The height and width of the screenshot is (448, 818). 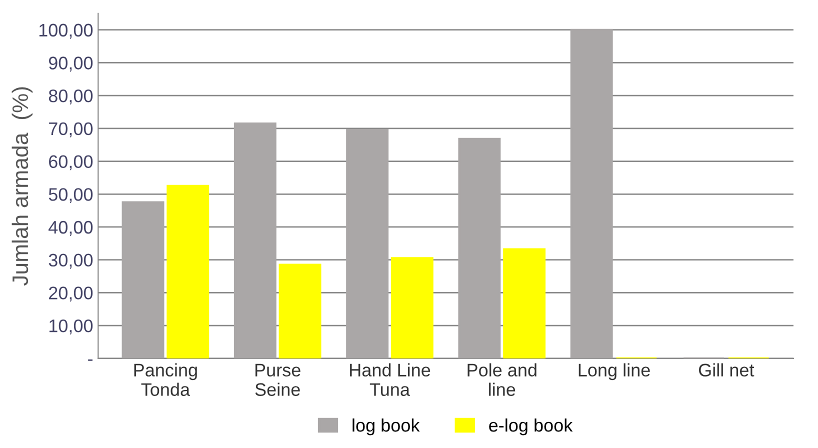 What do you see at coordinates (71, 162) in the screenshot?
I see `y-tick-label: 60,00` at bounding box center [71, 162].